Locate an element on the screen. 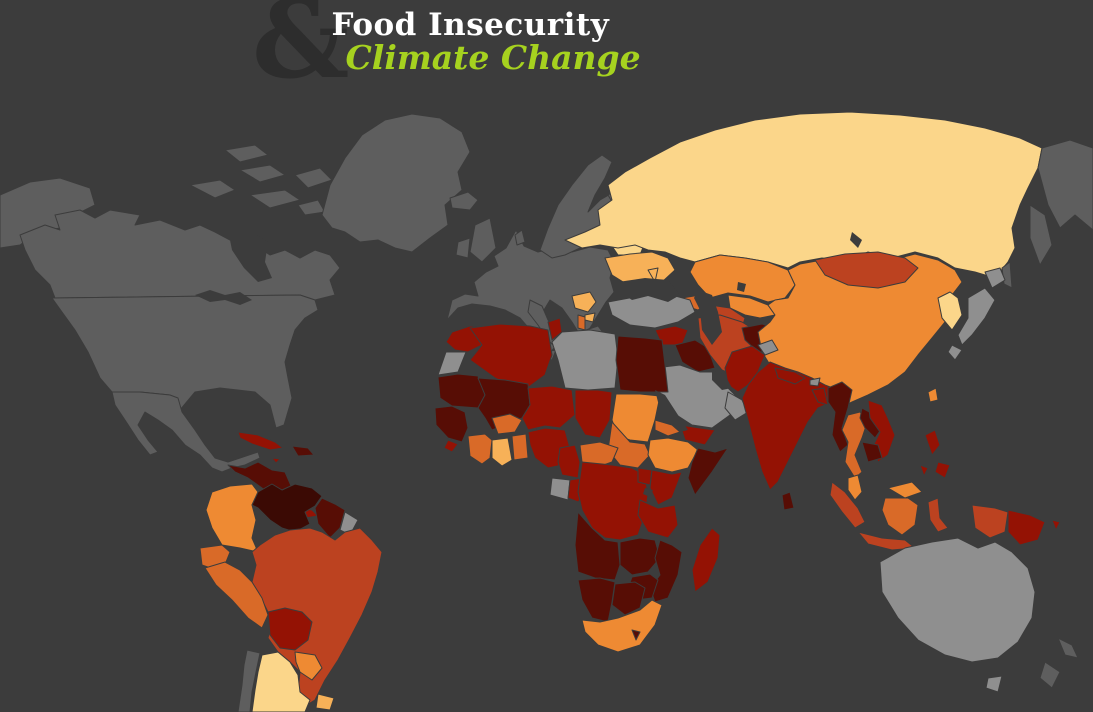  country-cambodia is located at coordinates (872, 452).